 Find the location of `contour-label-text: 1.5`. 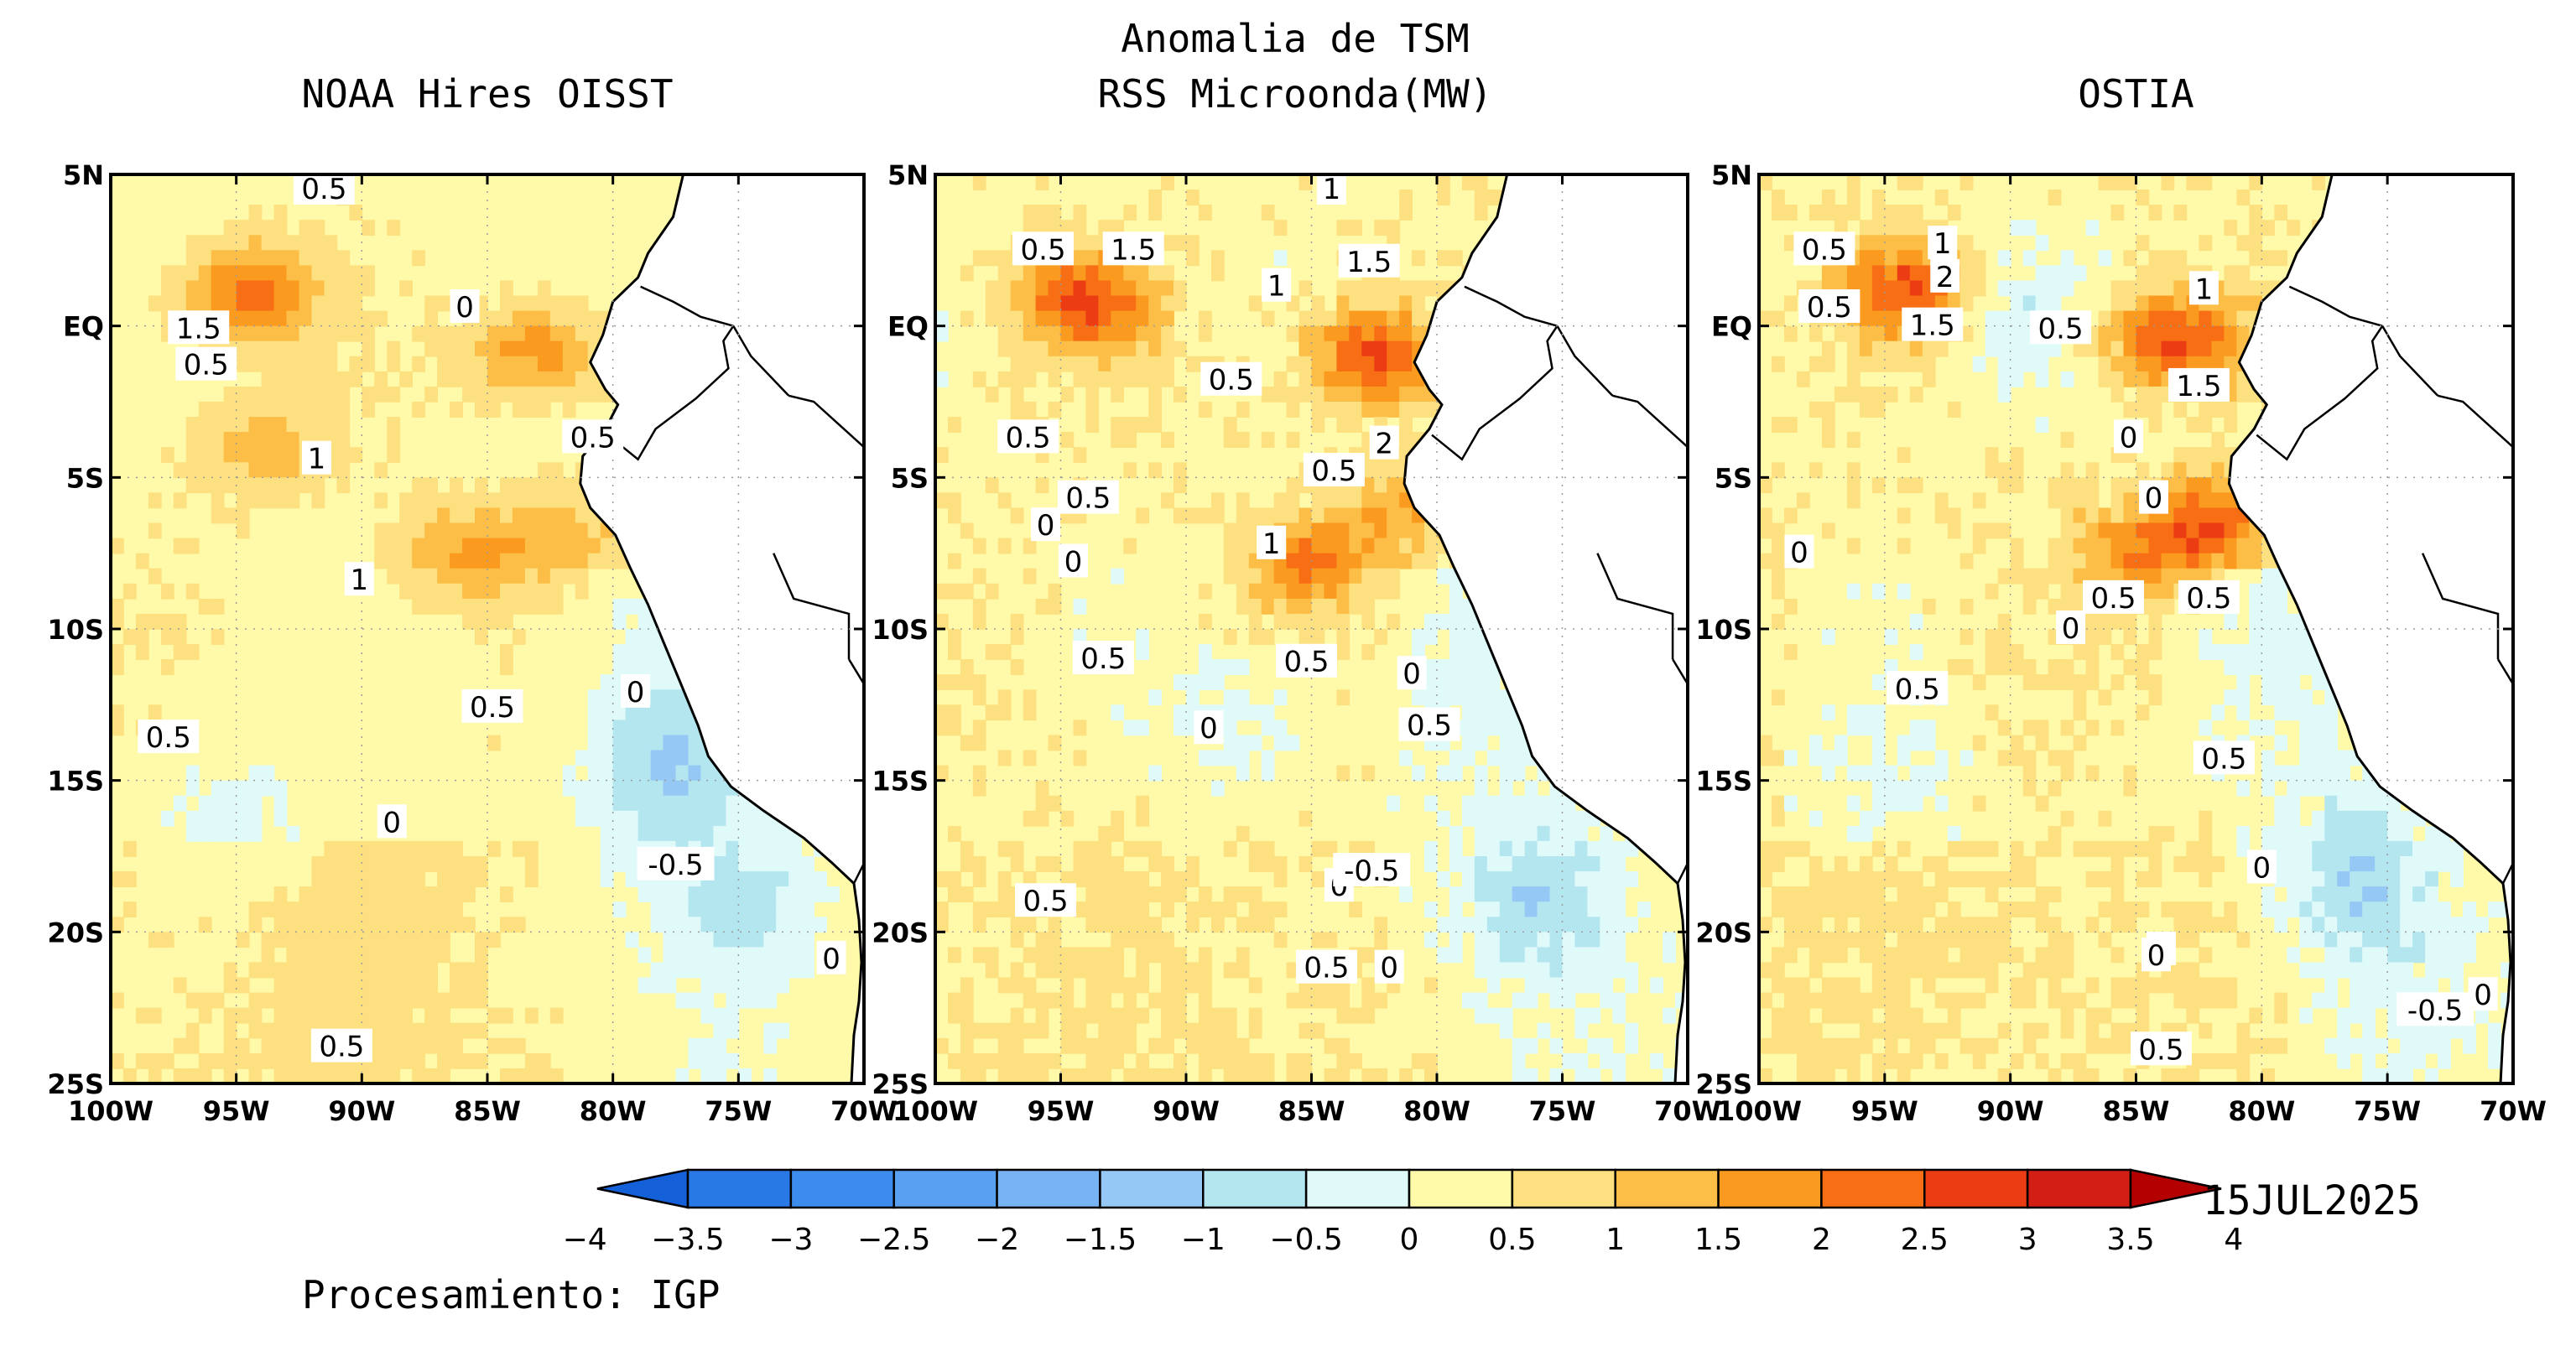

contour-label-text: 1.5 is located at coordinates (198, 328).